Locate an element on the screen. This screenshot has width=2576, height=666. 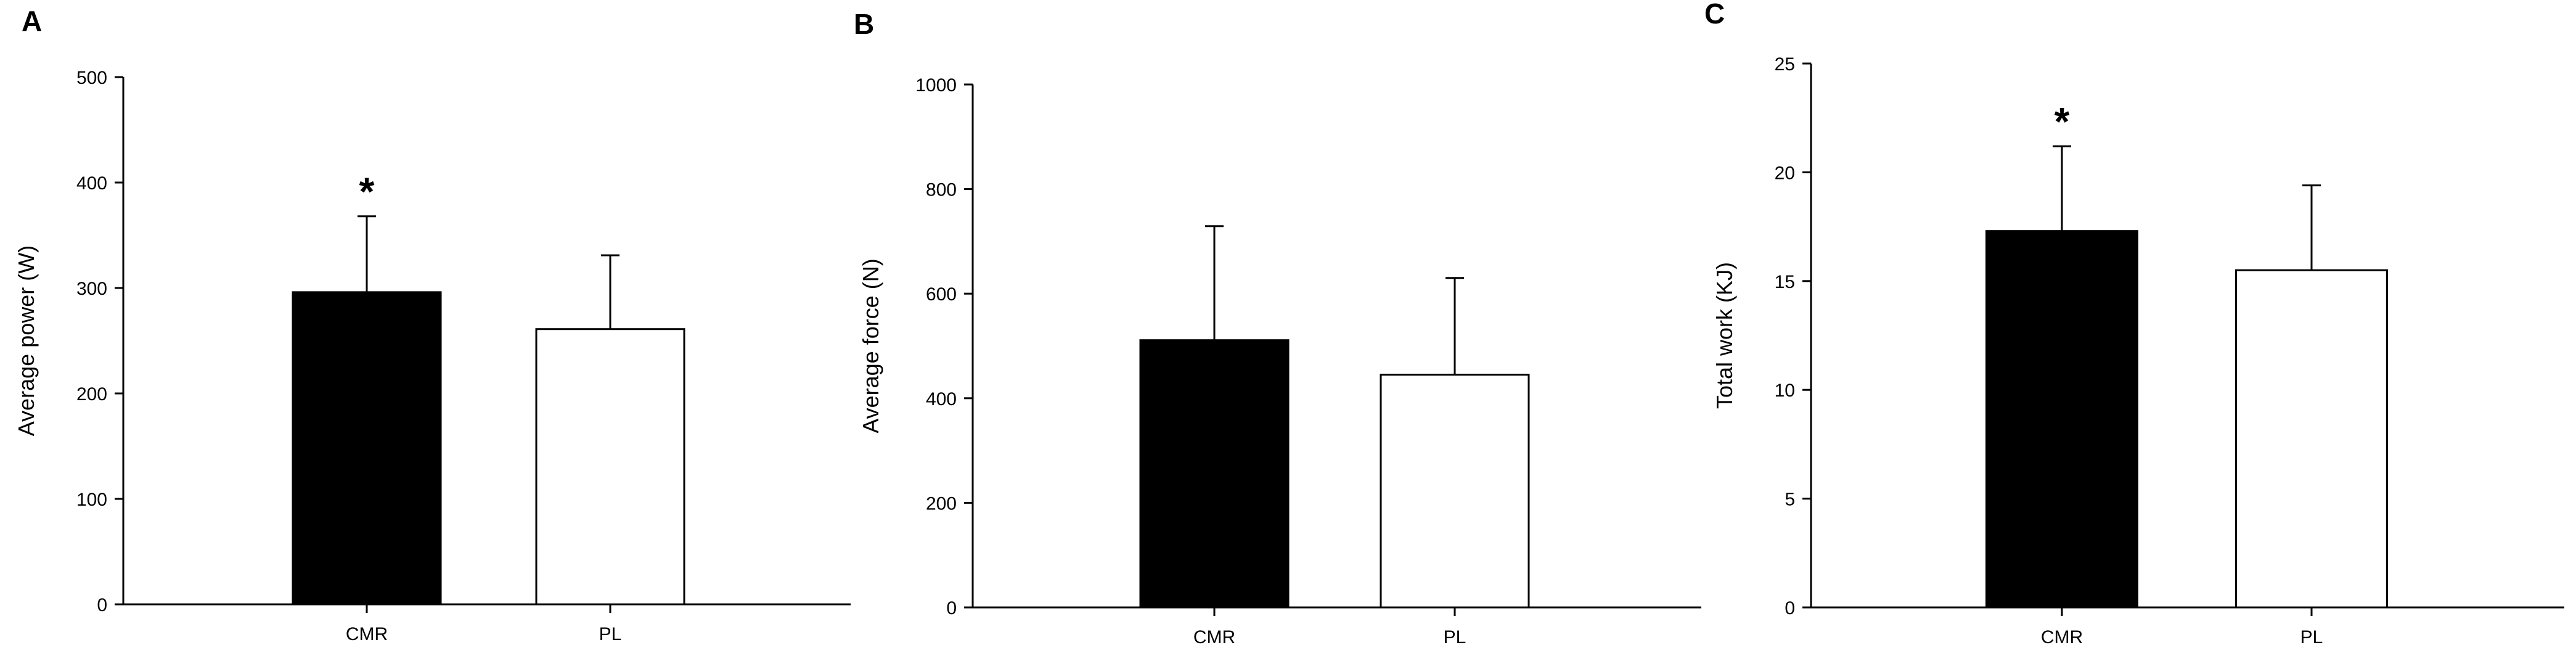
y-tick-label: 100 is located at coordinates (91, 500).